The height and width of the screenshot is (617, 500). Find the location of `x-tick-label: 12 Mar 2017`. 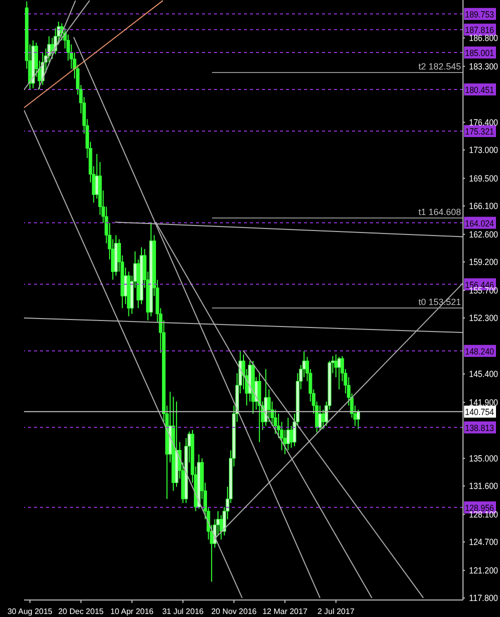

x-tick-label: 12 Mar 2017 is located at coordinates (285, 611).